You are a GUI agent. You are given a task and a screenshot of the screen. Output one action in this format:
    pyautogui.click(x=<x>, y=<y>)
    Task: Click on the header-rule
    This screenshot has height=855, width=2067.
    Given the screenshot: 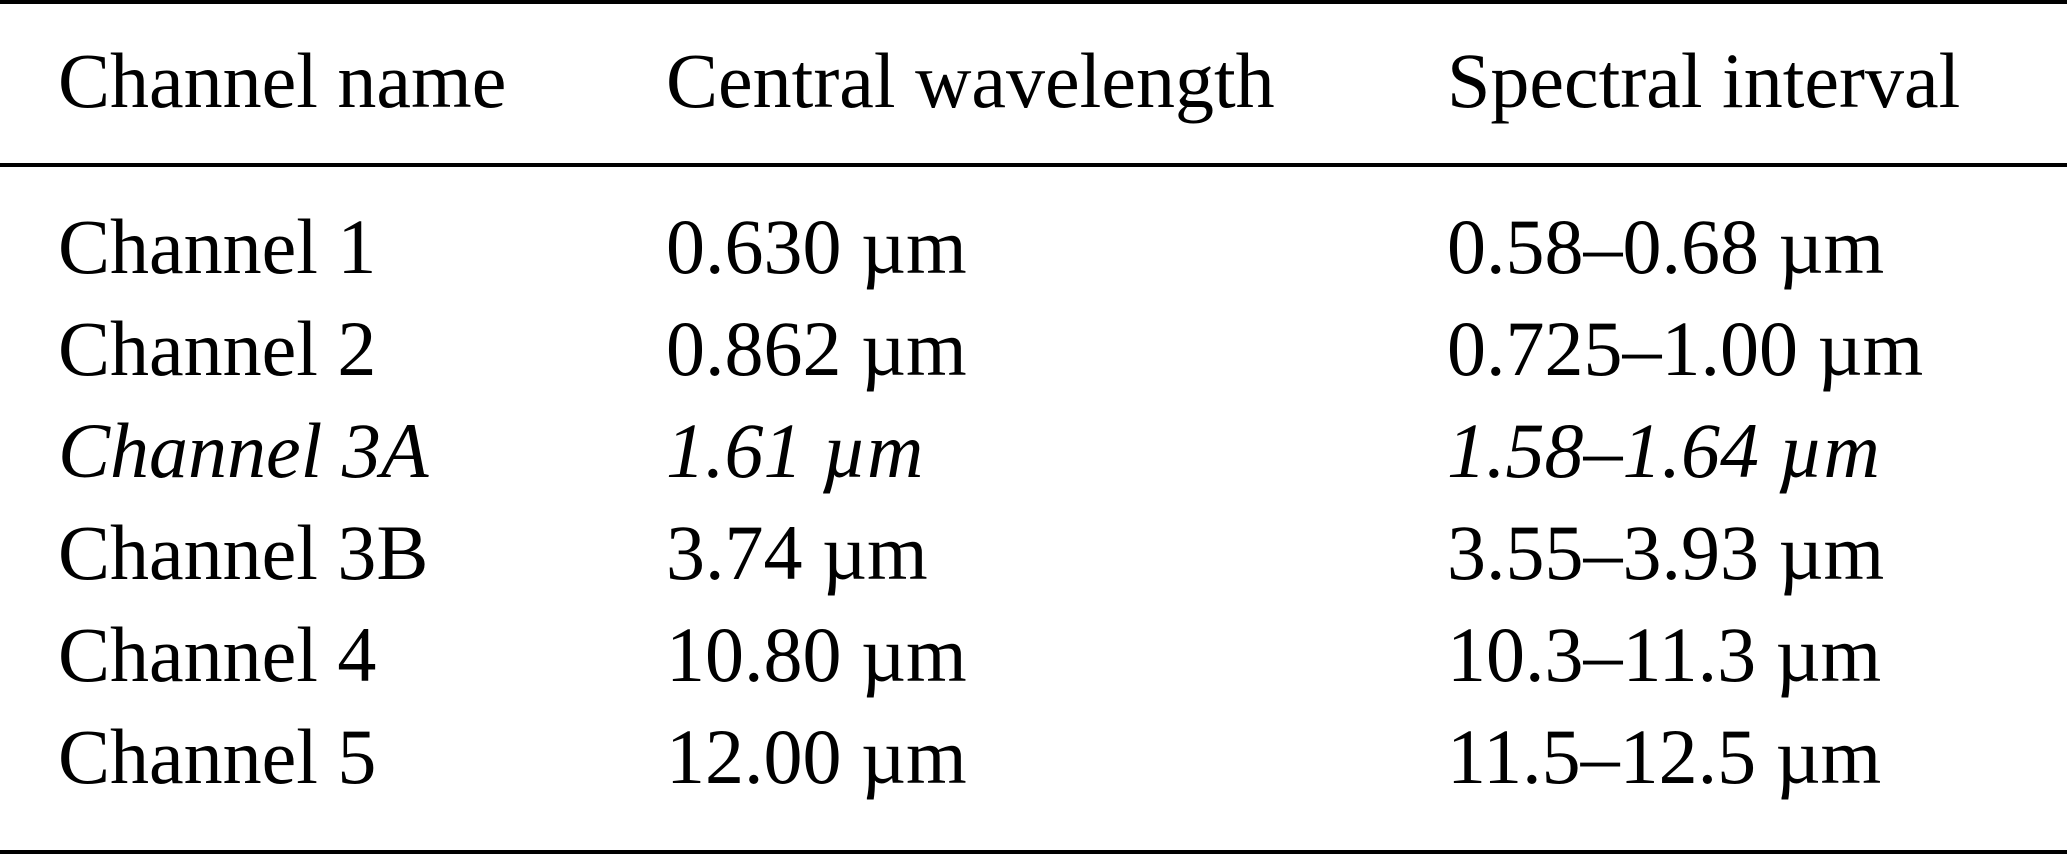 What is the action you would take?
    pyautogui.click(x=1033, y=165)
    